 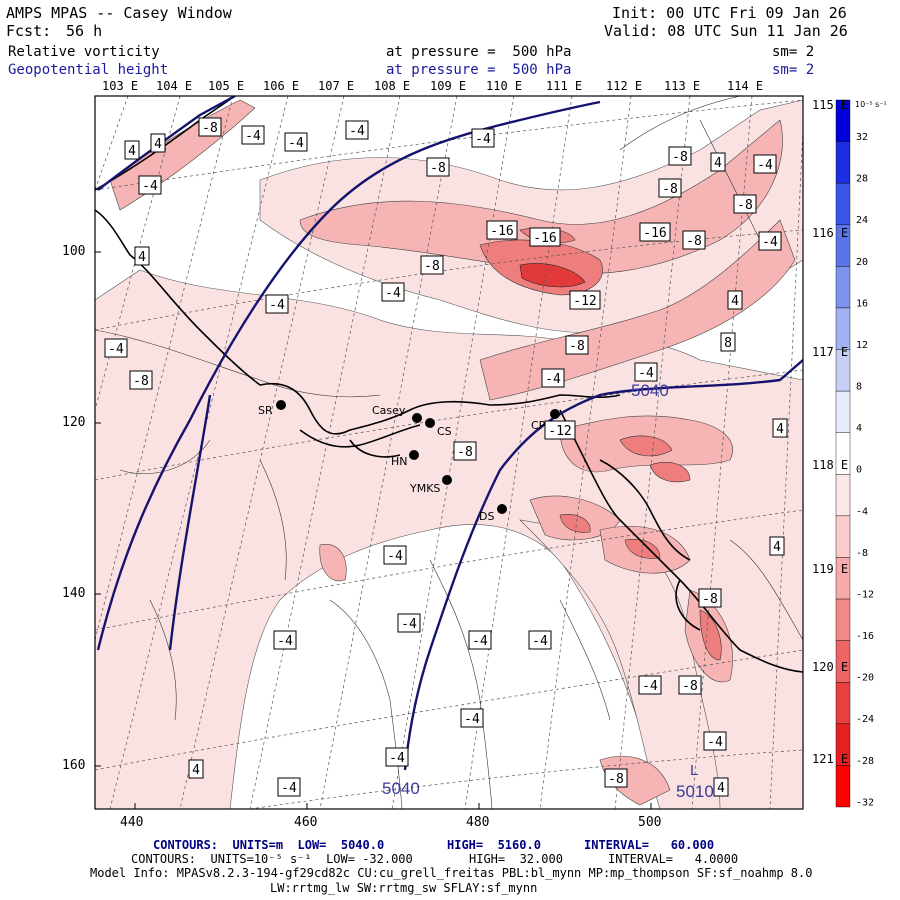 What do you see at coordinates (493, 513) in the screenshot?
I see `station-ds: DS` at bounding box center [493, 513].